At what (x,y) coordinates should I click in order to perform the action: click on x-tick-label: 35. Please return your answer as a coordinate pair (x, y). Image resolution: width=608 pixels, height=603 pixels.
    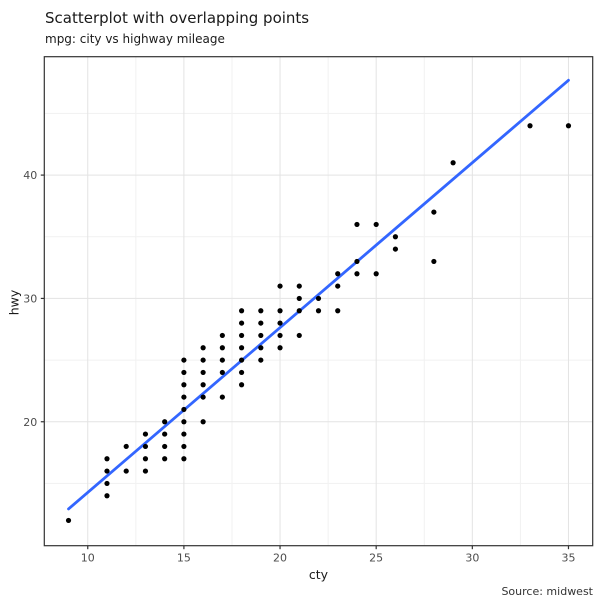
    Looking at the image, I should click on (568, 558).